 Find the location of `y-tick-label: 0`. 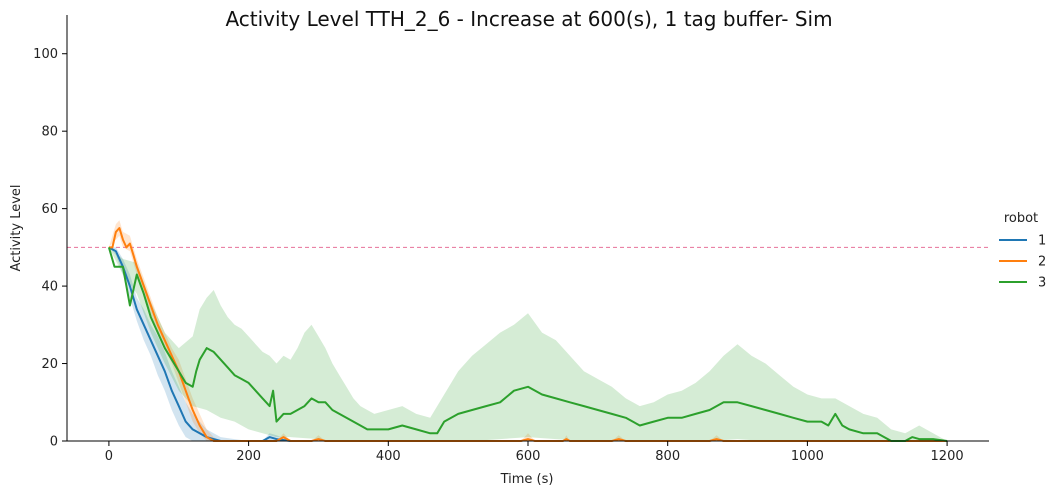

y-tick-label: 0 is located at coordinates (54, 442).